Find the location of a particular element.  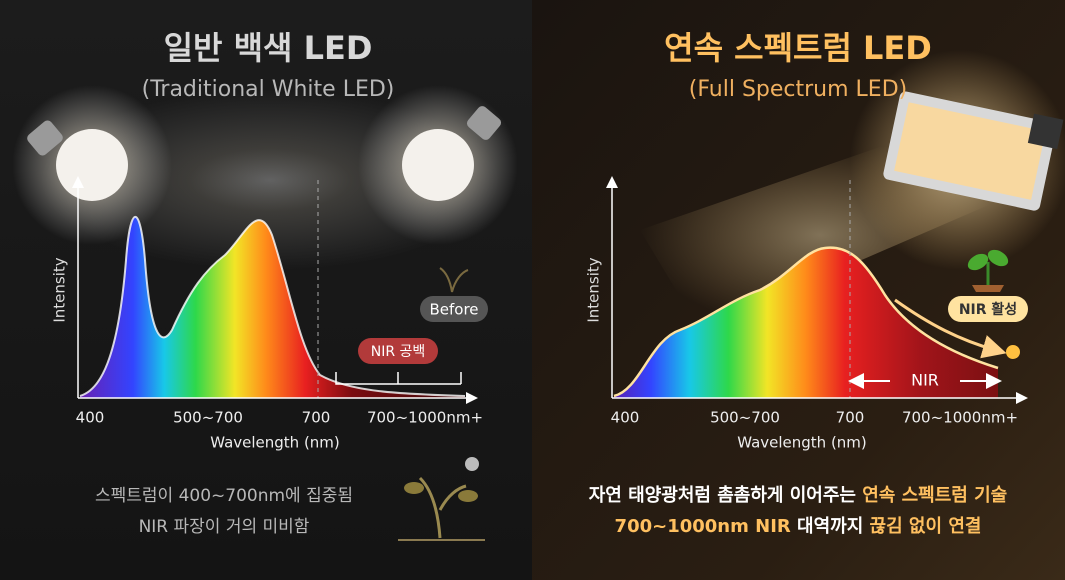

active-badge is located at coordinates (988, 309).